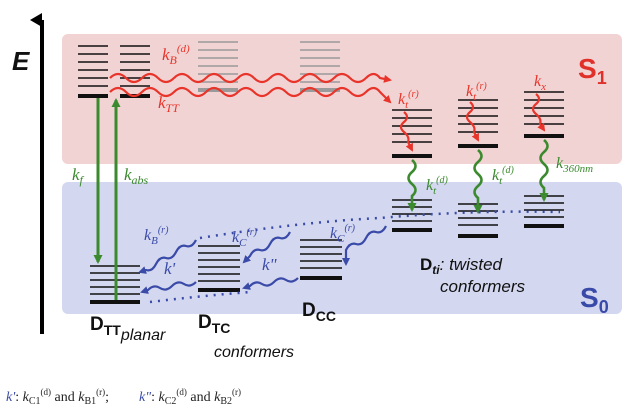 This screenshot has height=409, width=625. Describe the element at coordinates (170, 268) in the screenshot. I see `label-kprime: k'` at that location.